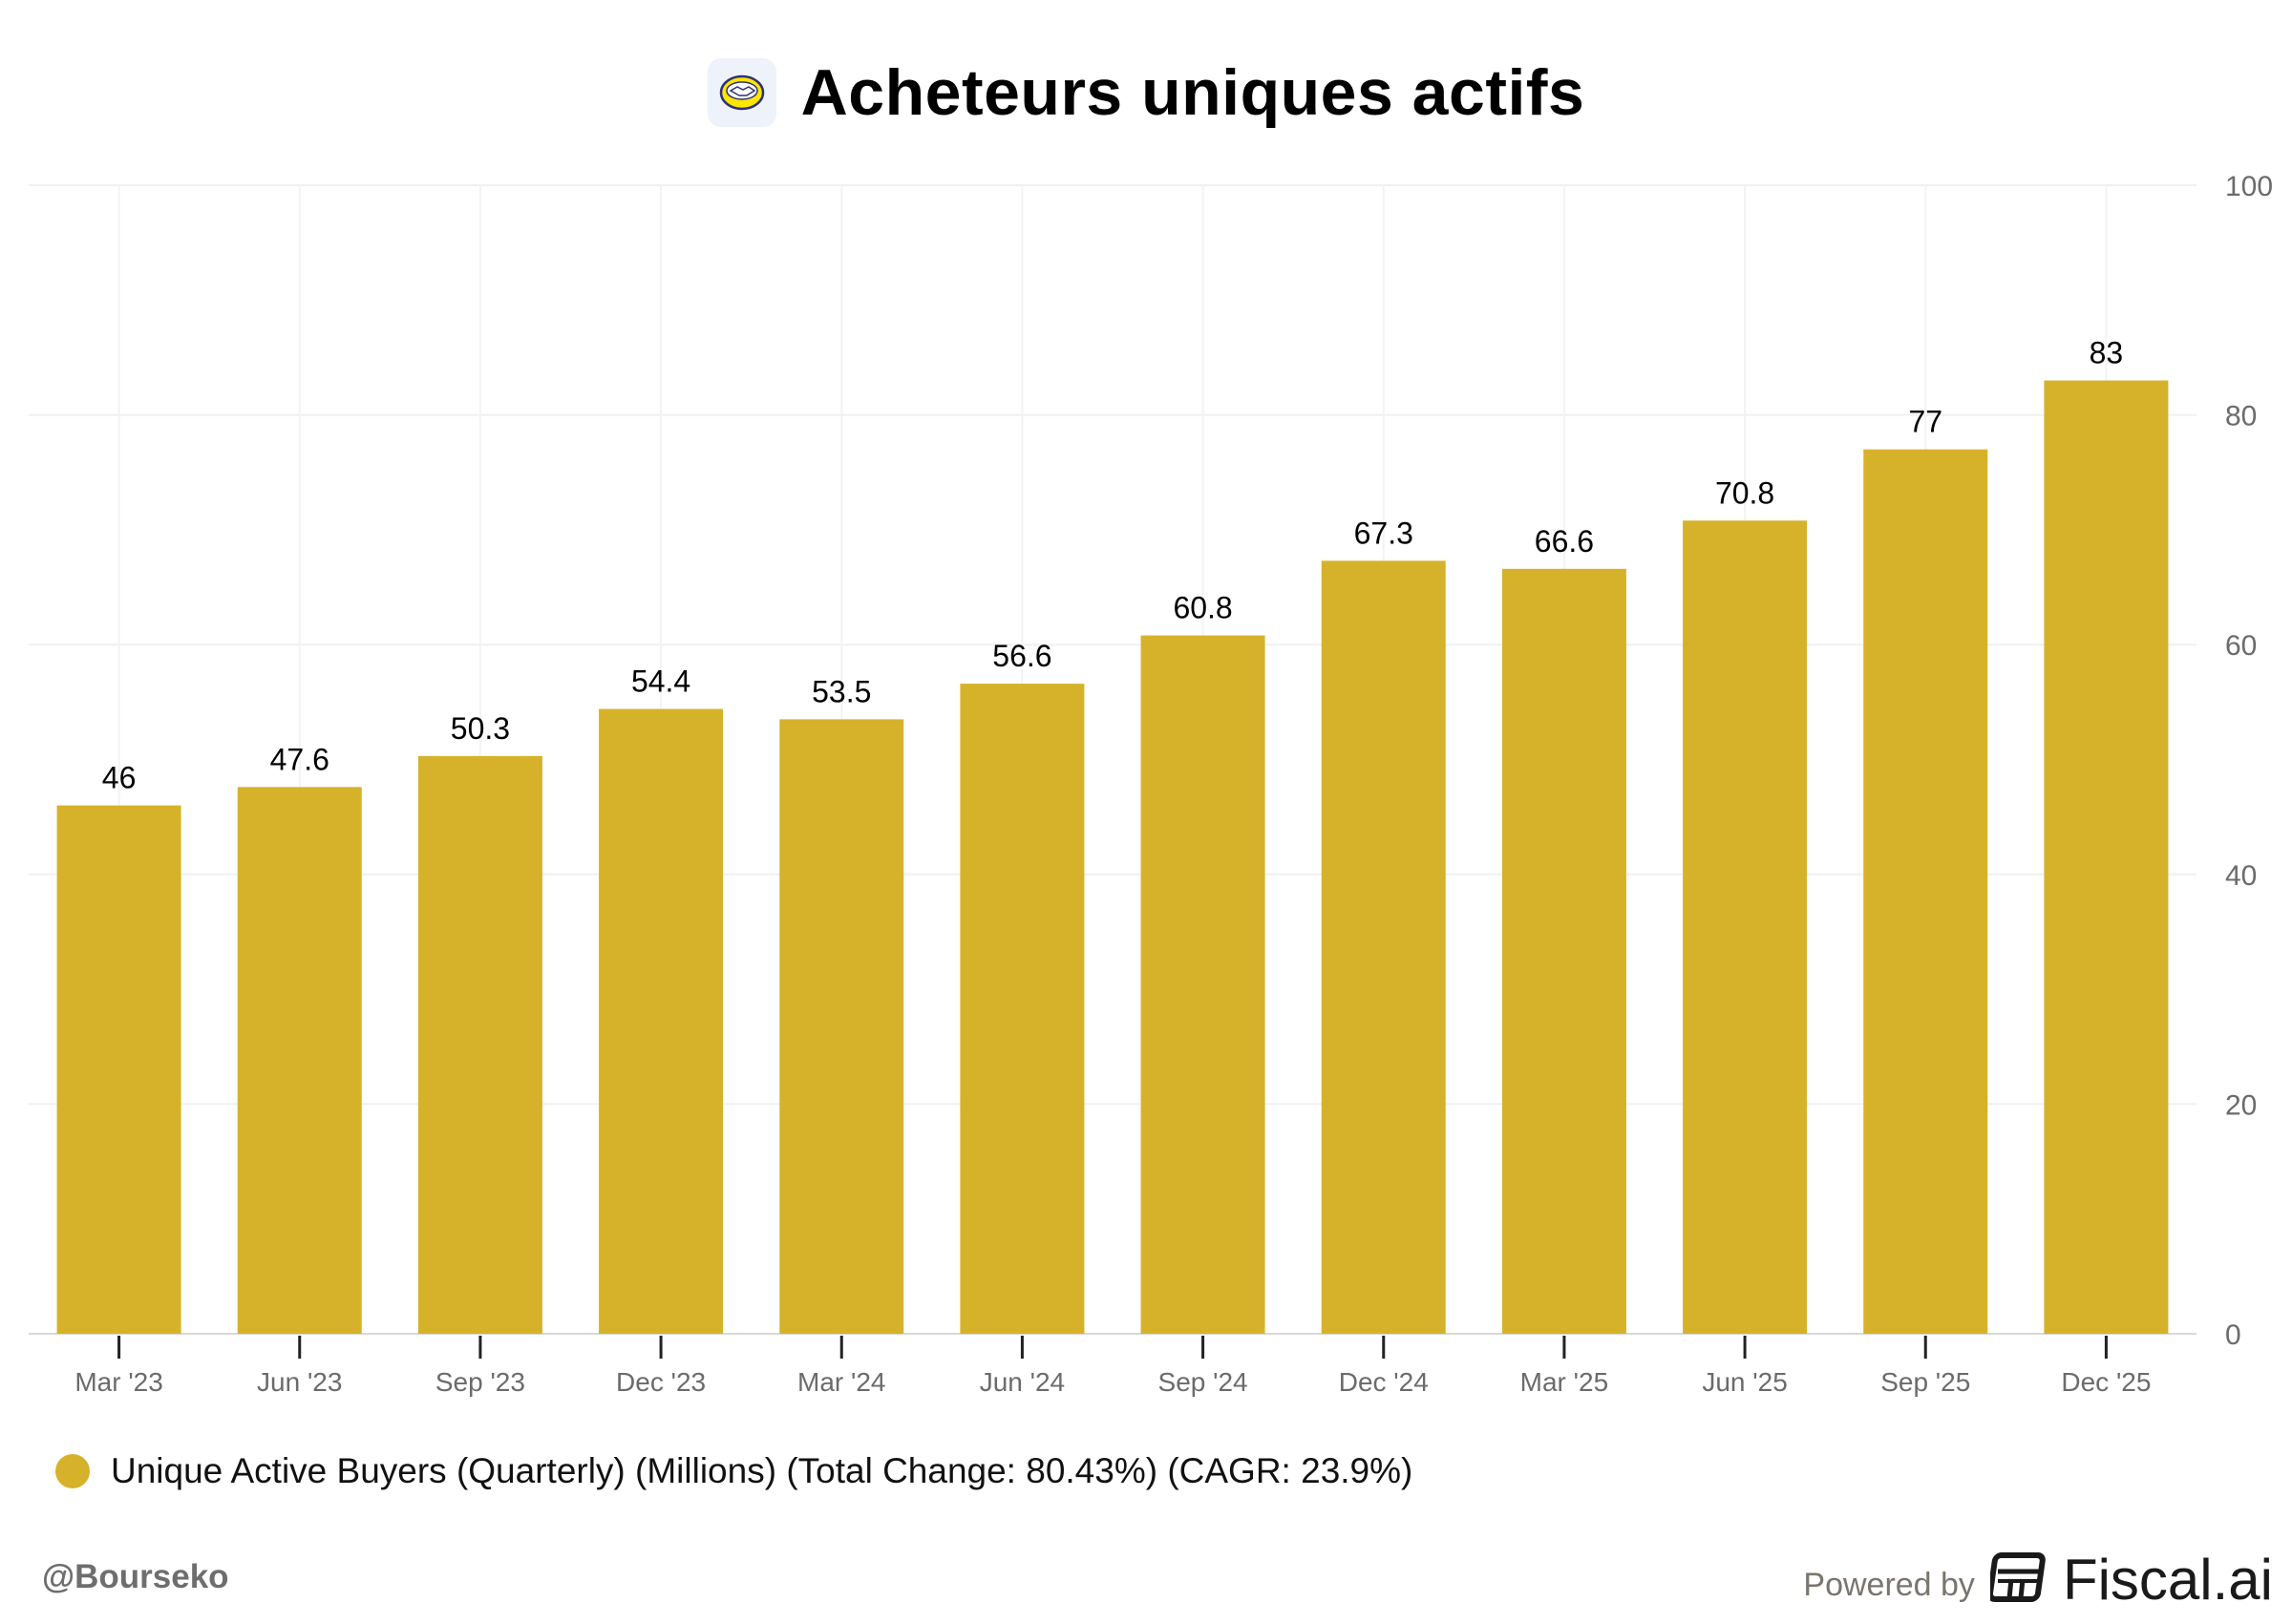 The width and height of the screenshot is (2292, 1624). What do you see at coordinates (2107, 353) in the screenshot?
I see `data-label: 83` at bounding box center [2107, 353].